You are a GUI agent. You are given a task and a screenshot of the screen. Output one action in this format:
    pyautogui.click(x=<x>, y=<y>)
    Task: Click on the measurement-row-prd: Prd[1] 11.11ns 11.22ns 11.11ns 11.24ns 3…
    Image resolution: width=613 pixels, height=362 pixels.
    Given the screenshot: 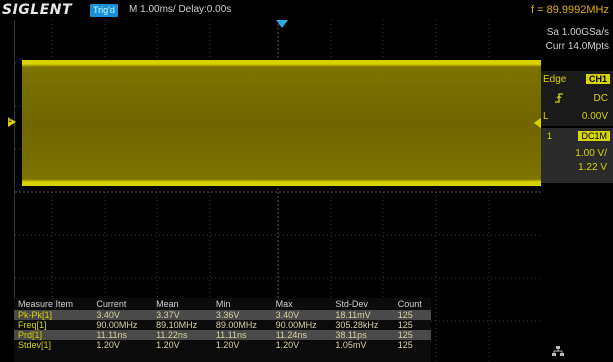 What is the action you would take?
    pyautogui.click(x=222, y=335)
    